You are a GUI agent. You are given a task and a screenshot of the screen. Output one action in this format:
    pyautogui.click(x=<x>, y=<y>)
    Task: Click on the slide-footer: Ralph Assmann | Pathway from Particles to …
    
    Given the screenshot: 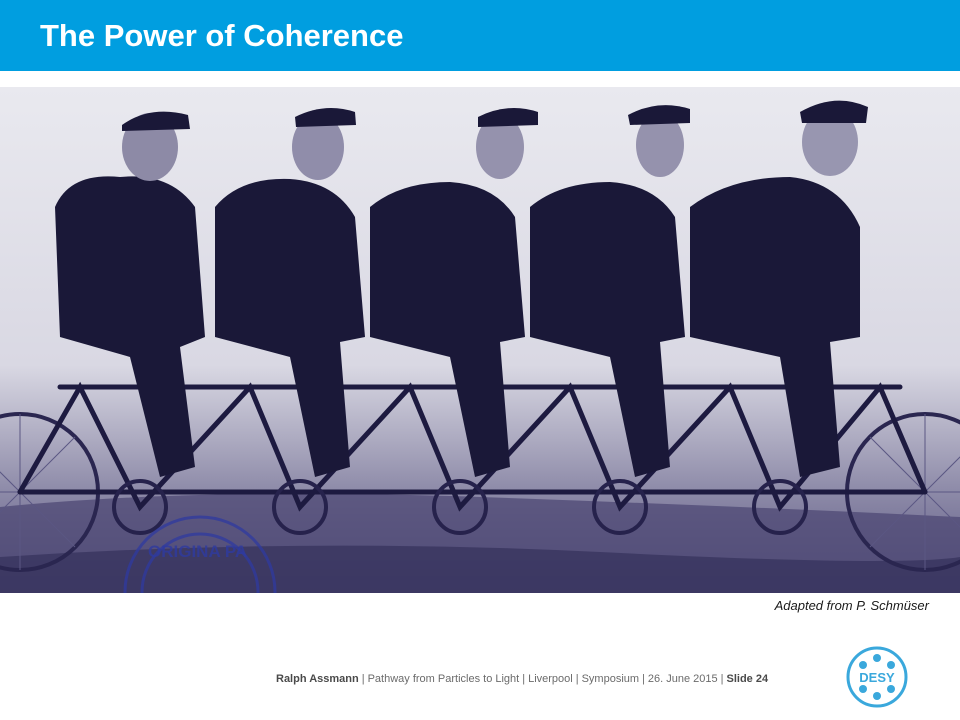 What is the action you would take?
    pyautogui.click(x=522, y=679)
    